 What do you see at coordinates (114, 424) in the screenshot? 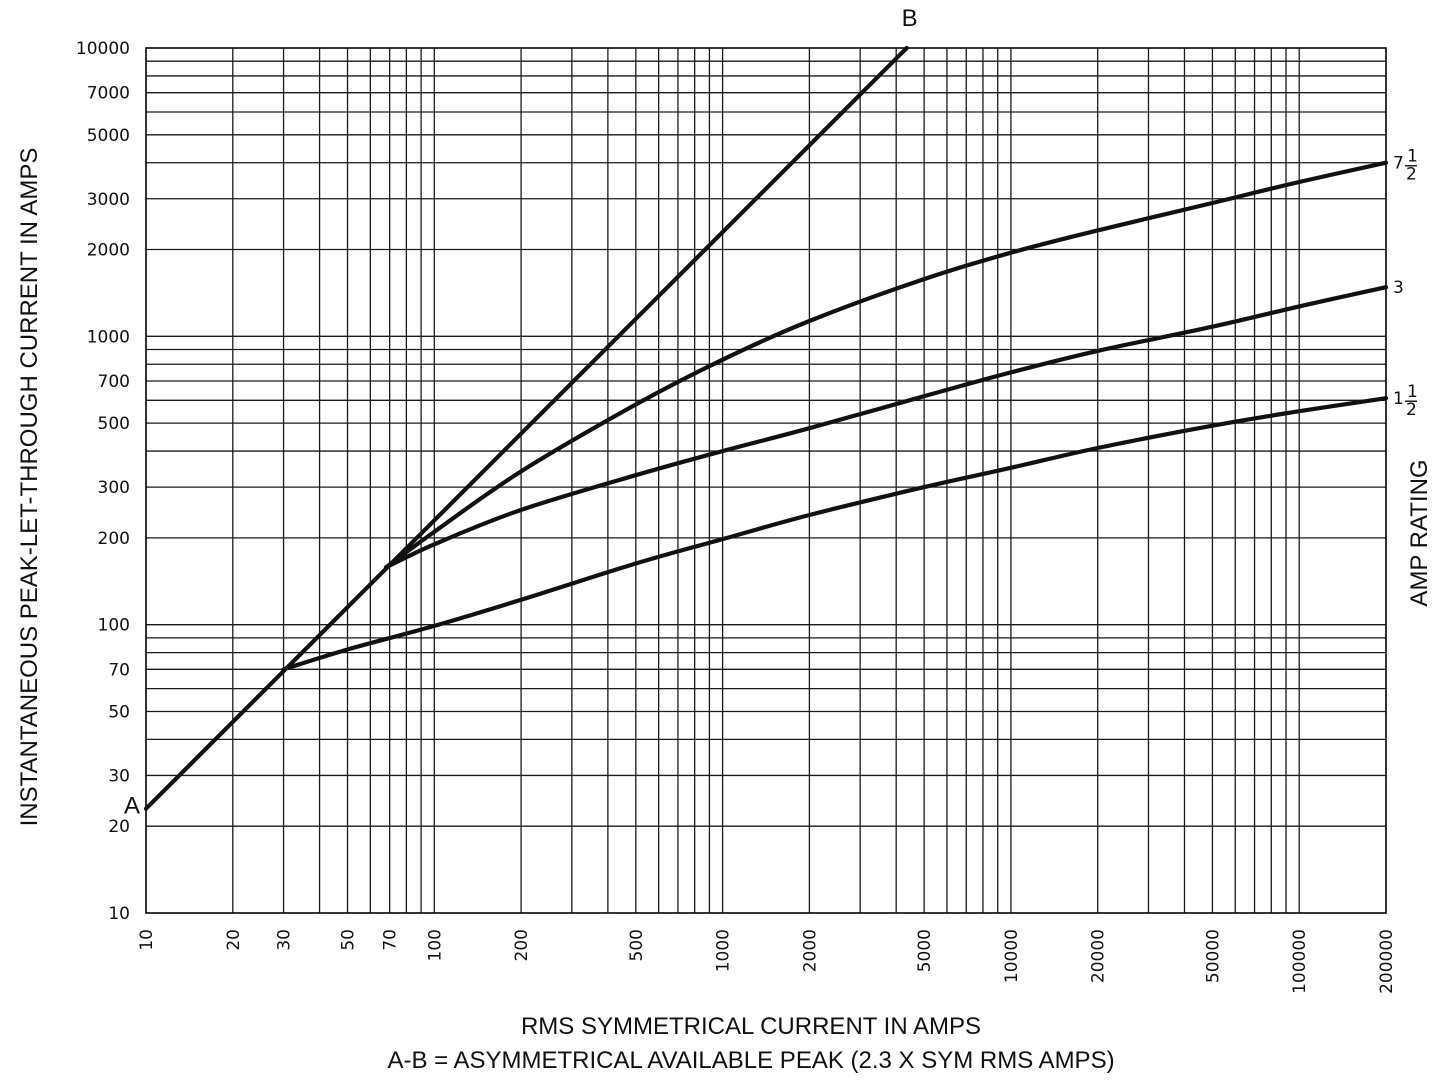
I see `y-tick-label: 500` at bounding box center [114, 424].